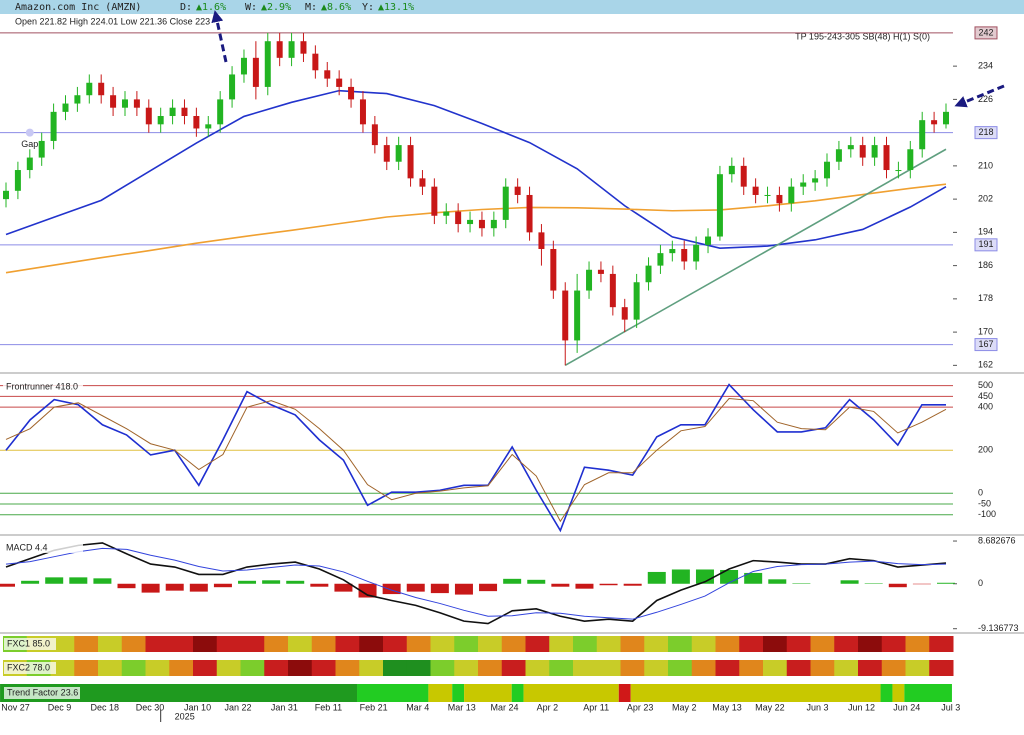 This screenshot has height=735, width=1024. I want to click on x-tick-label: Dec 9, so click(60, 707).